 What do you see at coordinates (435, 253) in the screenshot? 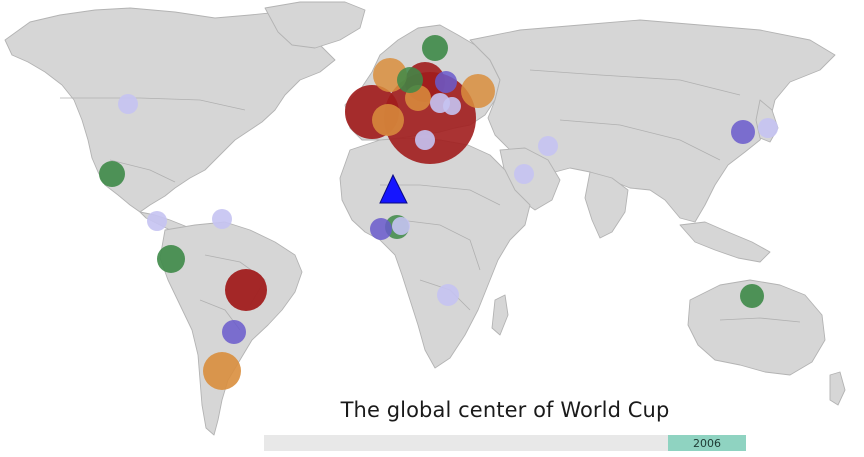
I see `africa` at bounding box center [435, 253].